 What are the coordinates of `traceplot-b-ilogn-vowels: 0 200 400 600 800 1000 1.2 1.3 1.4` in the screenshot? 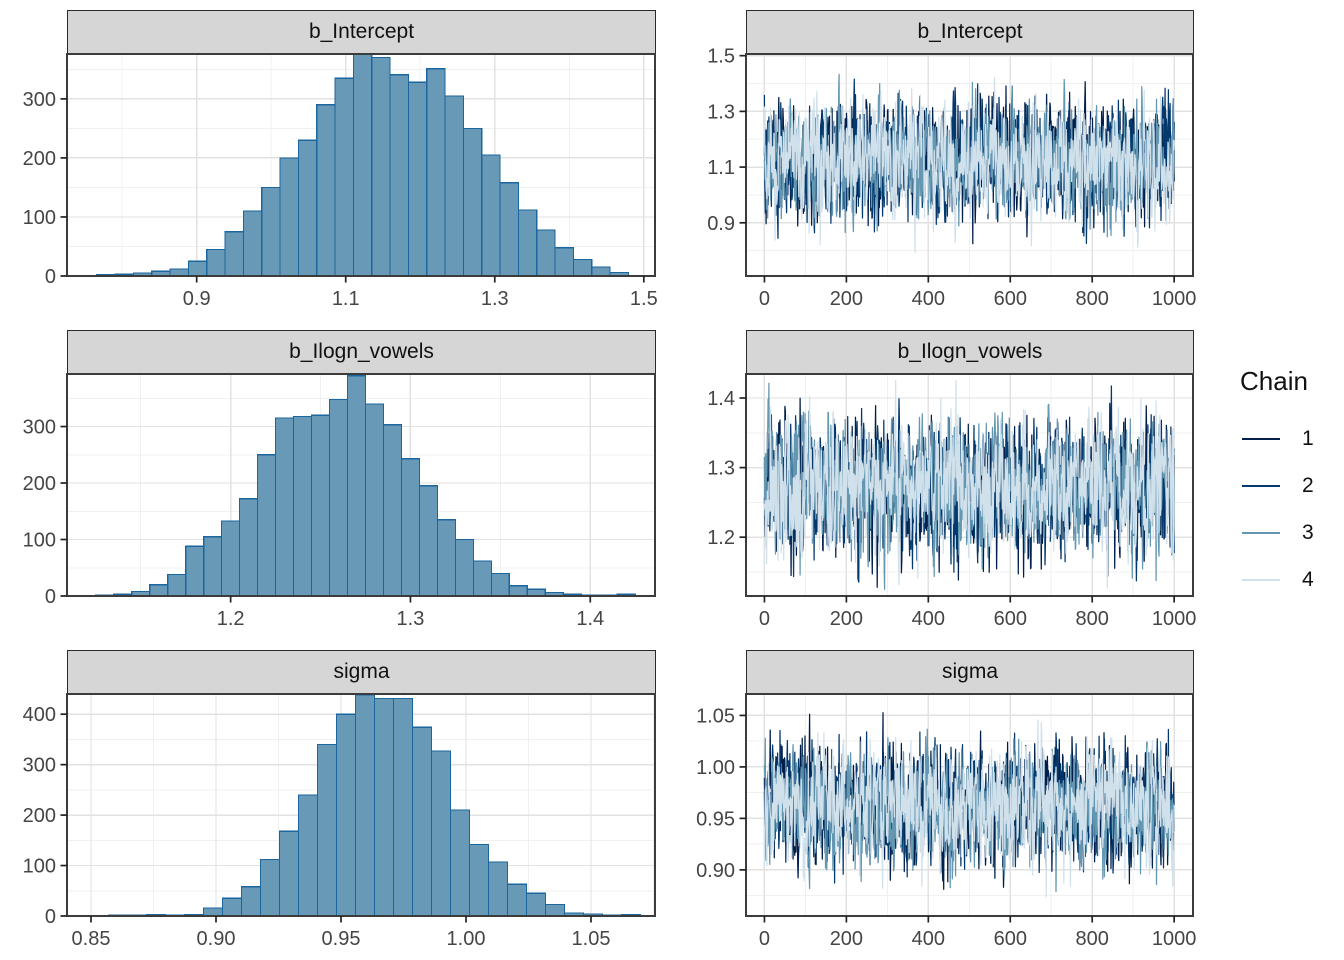 It's located at (952, 501).